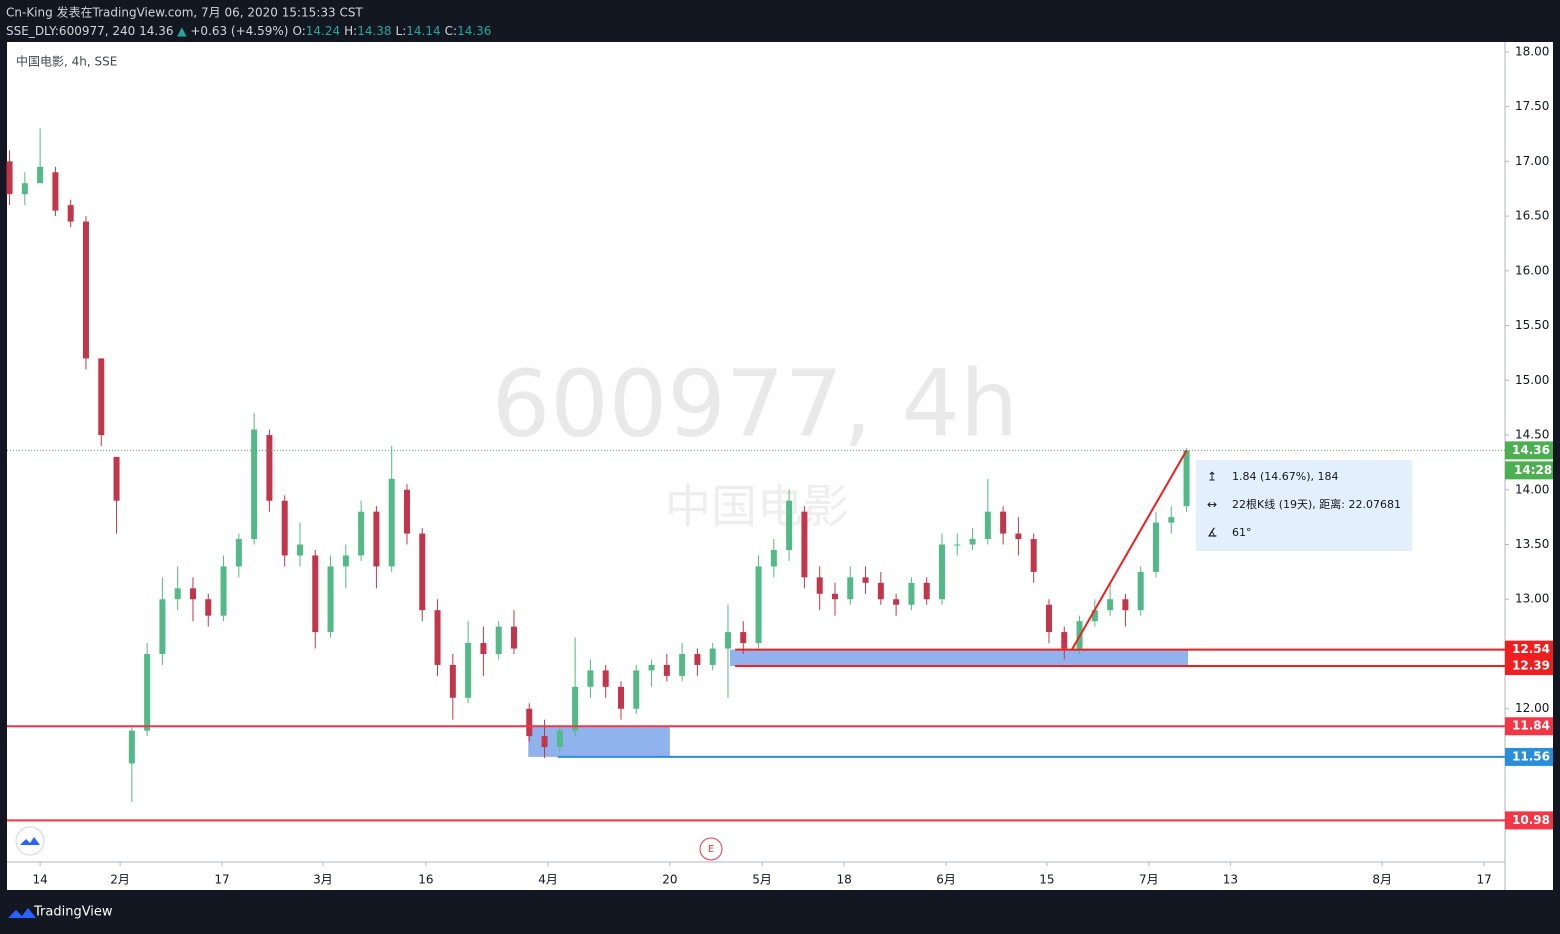 Image resolution: width=1560 pixels, height=934 pixels. What do you see at coordinates (1531, 450) in the screenshot?
I see `level-label: 14.36` at bounding box center [1531, 450].